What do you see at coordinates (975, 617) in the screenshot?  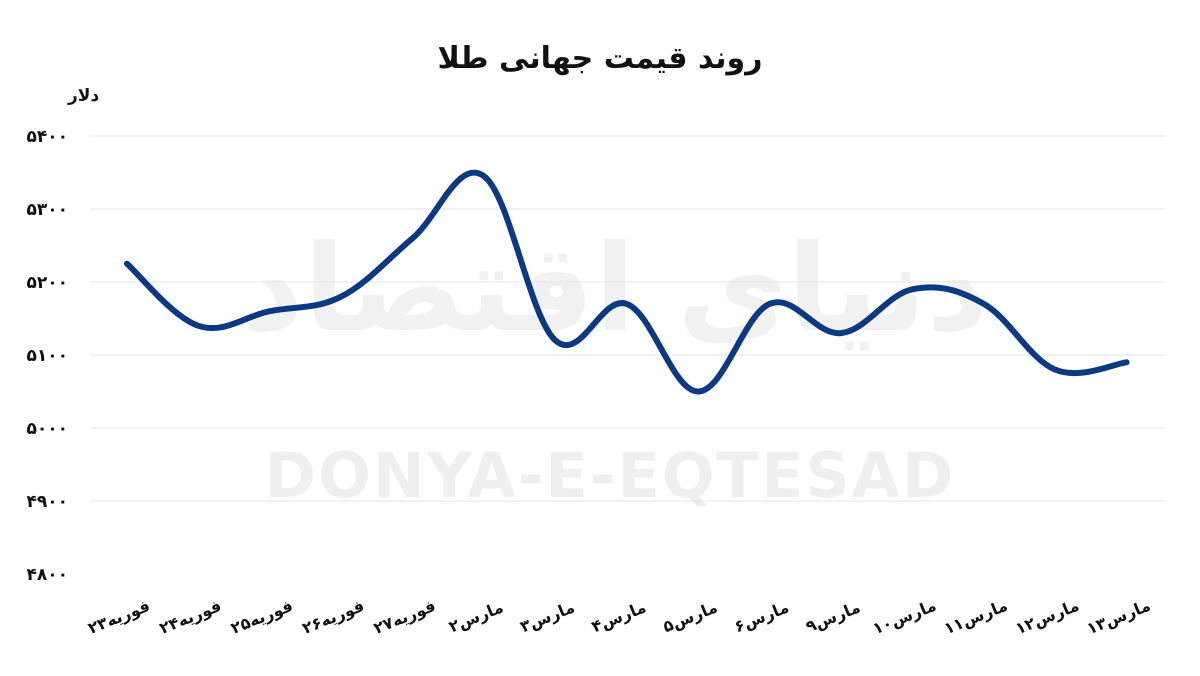 I see `x-tick-label: ۱۱مارس` at bounding box center [975, 617].